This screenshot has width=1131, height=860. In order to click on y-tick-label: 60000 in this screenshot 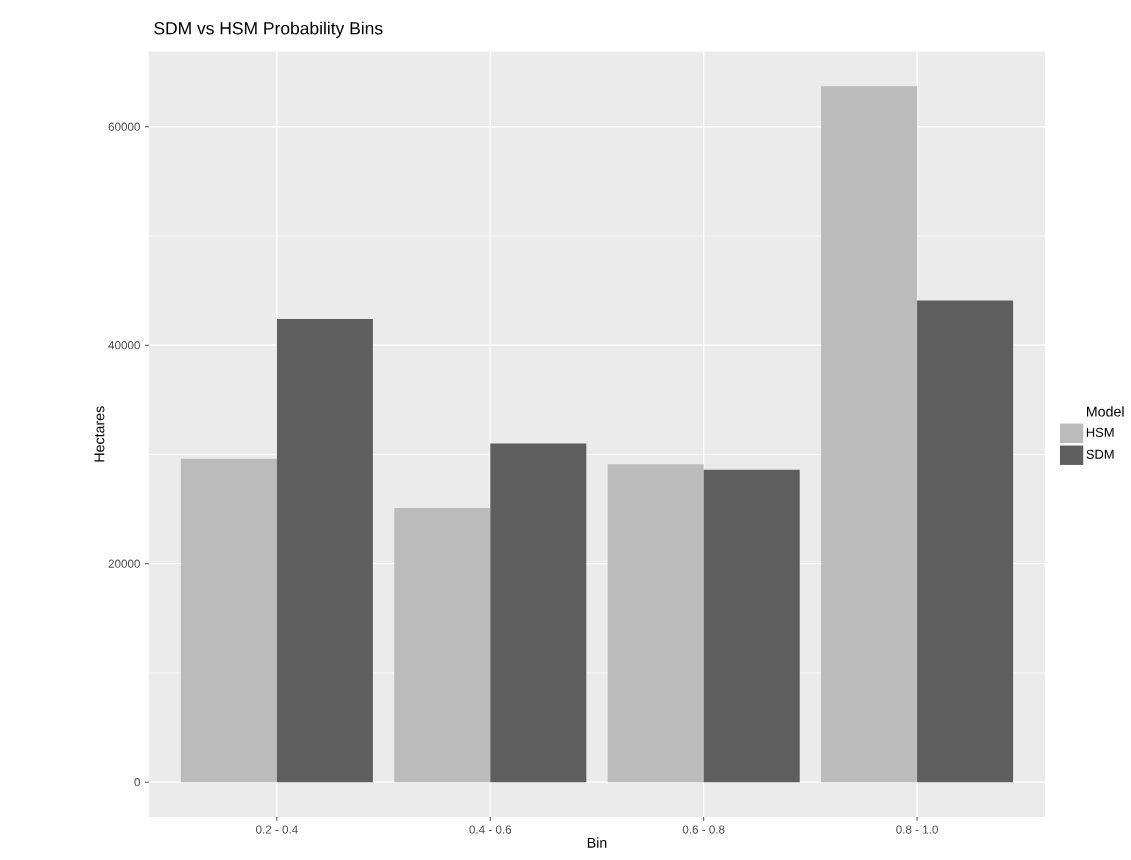, I will do `click(124, 126)`.